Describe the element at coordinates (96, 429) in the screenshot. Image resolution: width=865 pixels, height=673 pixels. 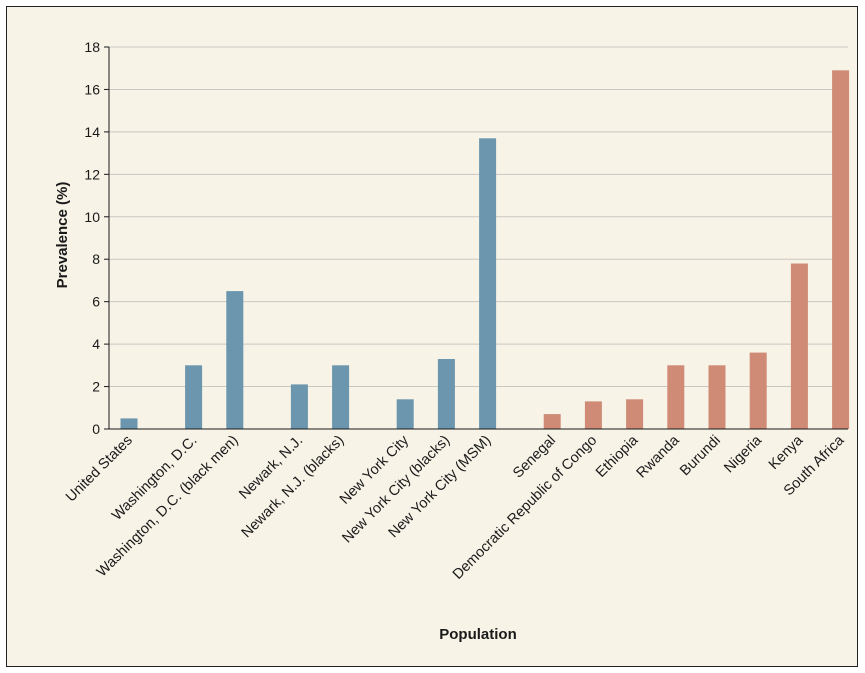
I see `y-tick-label: 0` at that location.